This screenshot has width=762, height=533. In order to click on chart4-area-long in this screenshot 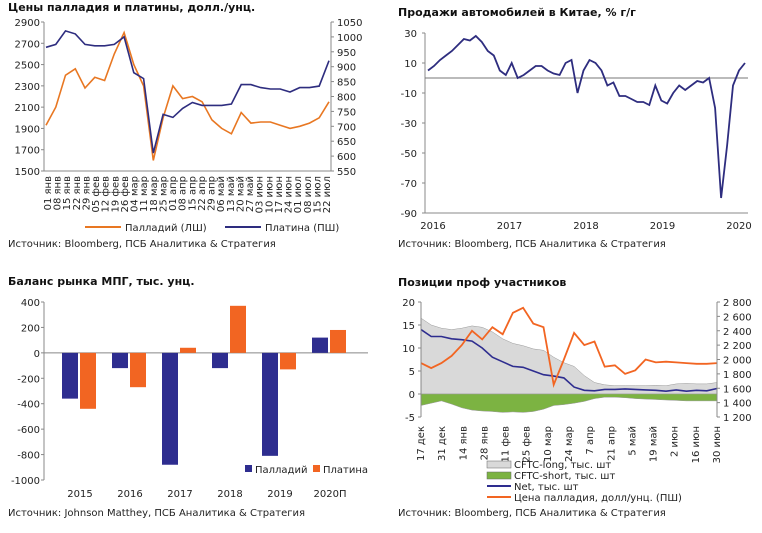, I will do `click(569, 356)`.